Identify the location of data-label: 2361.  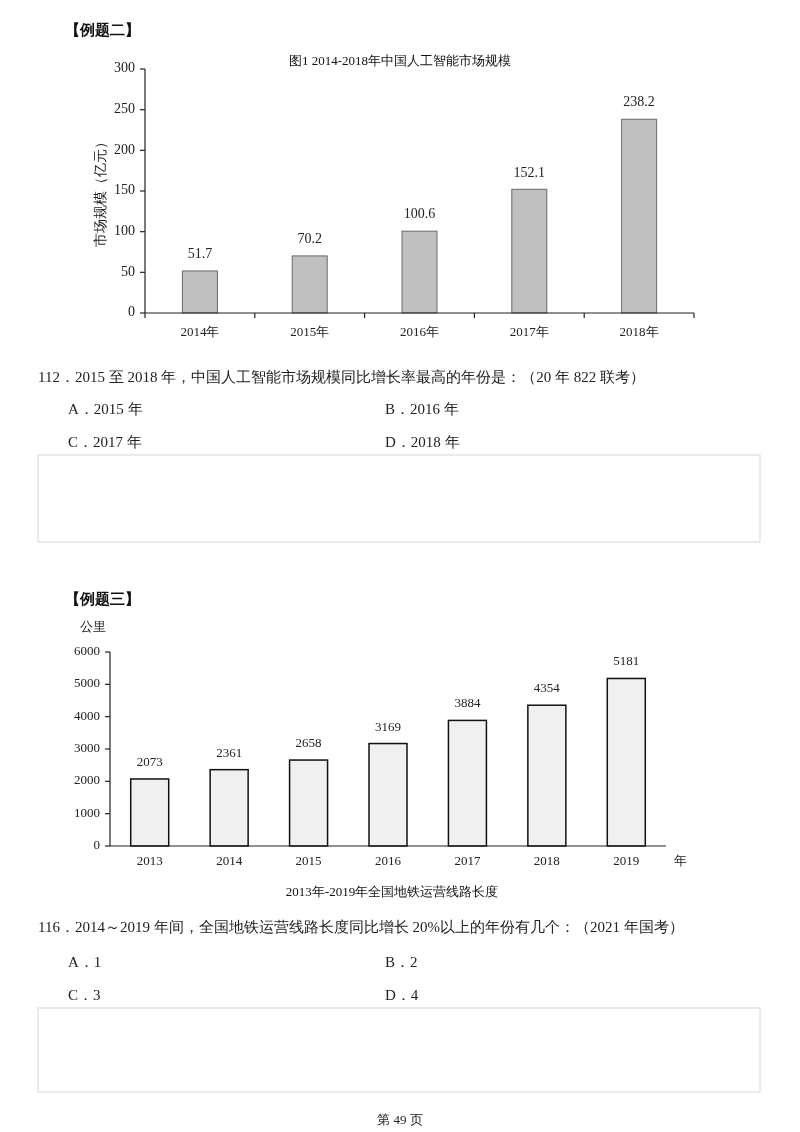
(229, 752).